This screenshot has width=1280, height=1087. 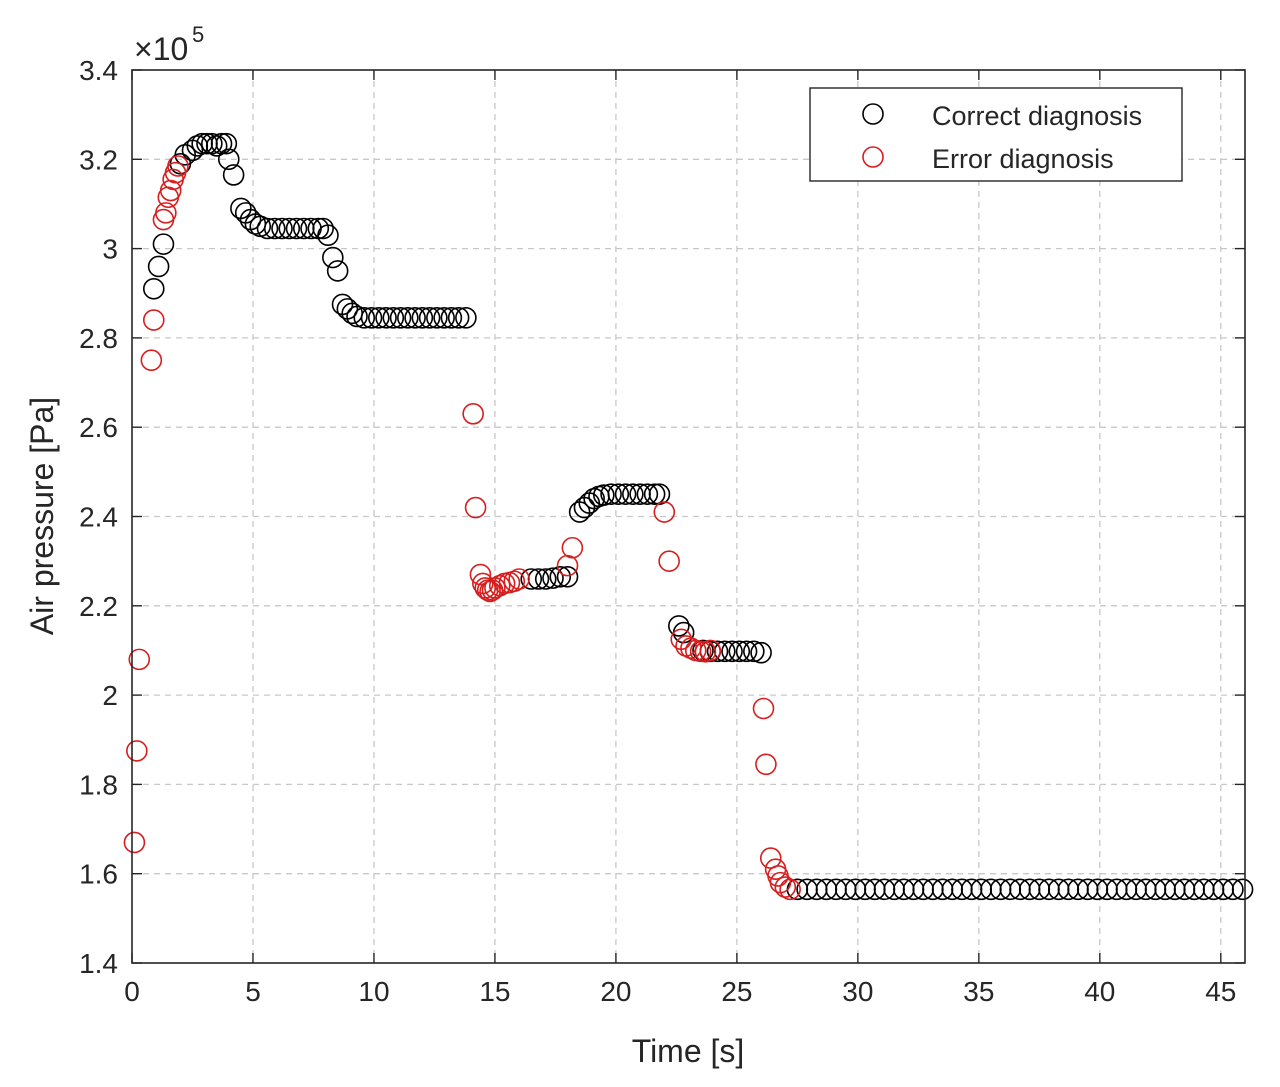 What do you see at coordinates (1037, 116) in the screenshot?
I see `legend-label-correct: Correct diagnosis` at bounding box center [1037, 116].